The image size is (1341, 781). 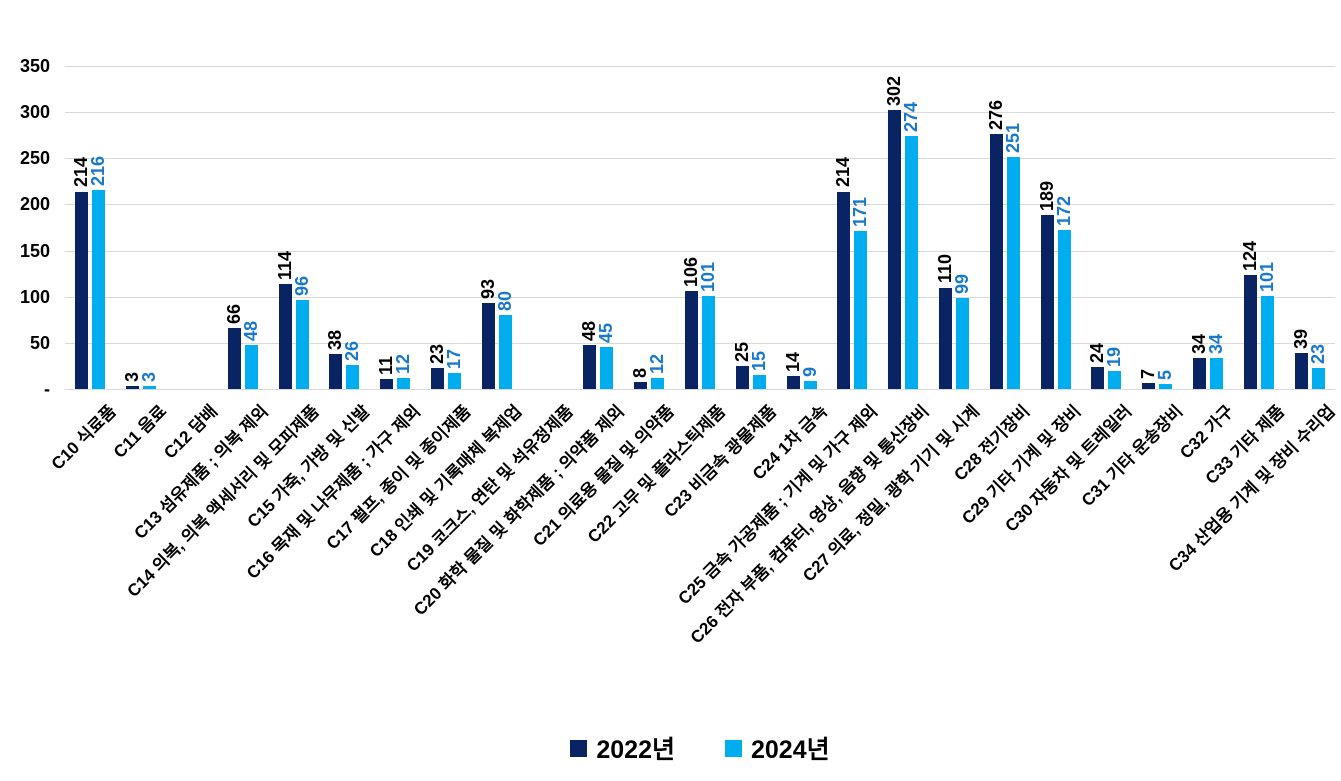 I want to click on bar-2022년-C26, so click(x=895, y=249).